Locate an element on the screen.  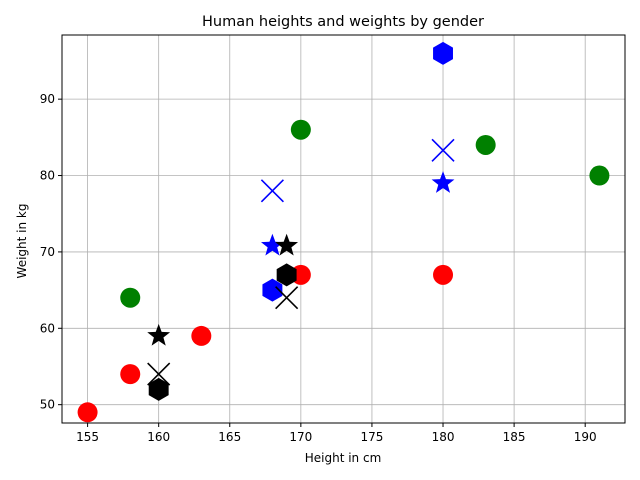
x-tick-label: 180 is located at coordinates (443, 437).